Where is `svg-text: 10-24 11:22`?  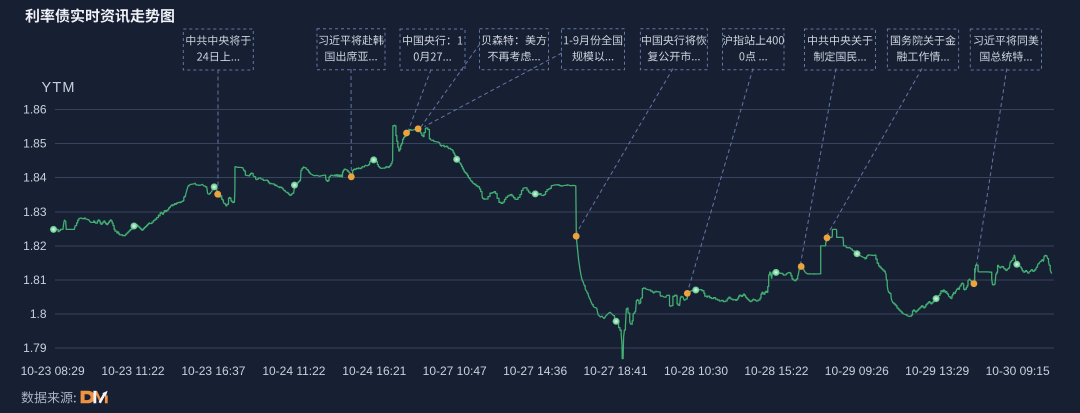
svg-text: 10-24 11:22 is located at coordinates (293, 371).